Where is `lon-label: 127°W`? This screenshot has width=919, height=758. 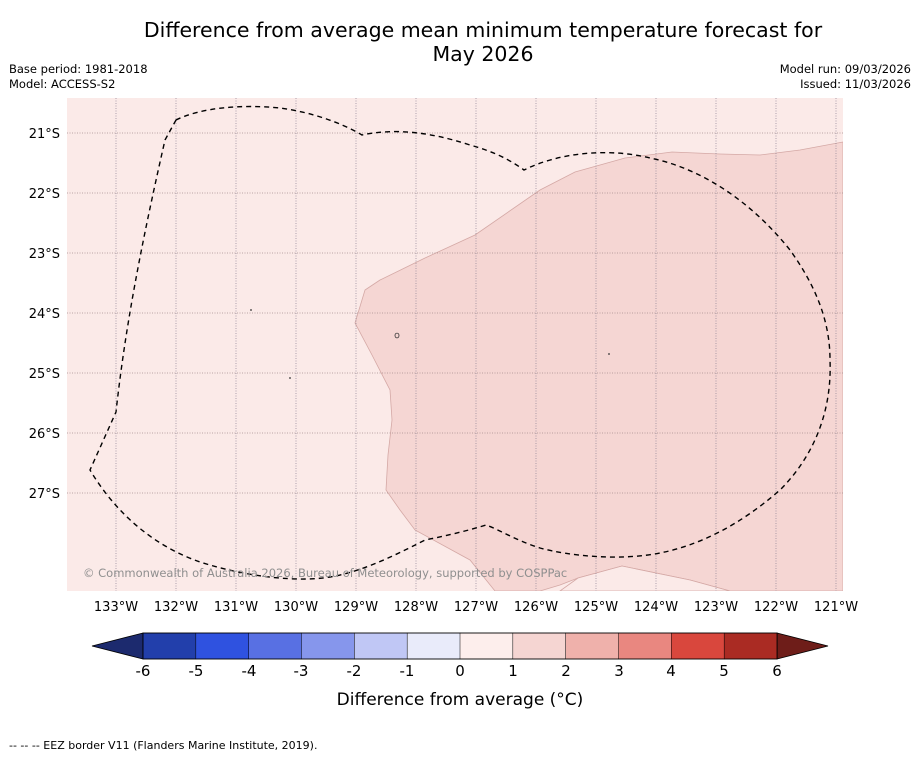
lon-label: 127°W is located at coordinates (476, 607).